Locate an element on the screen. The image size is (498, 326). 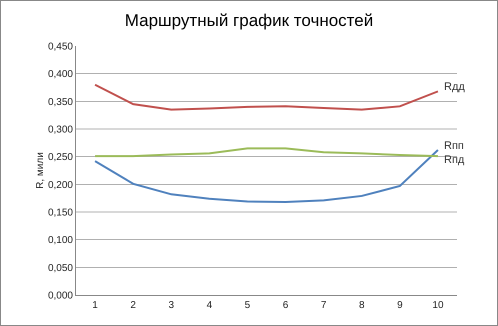
x-tick-label: 9 is located at coordinates (400, 305).